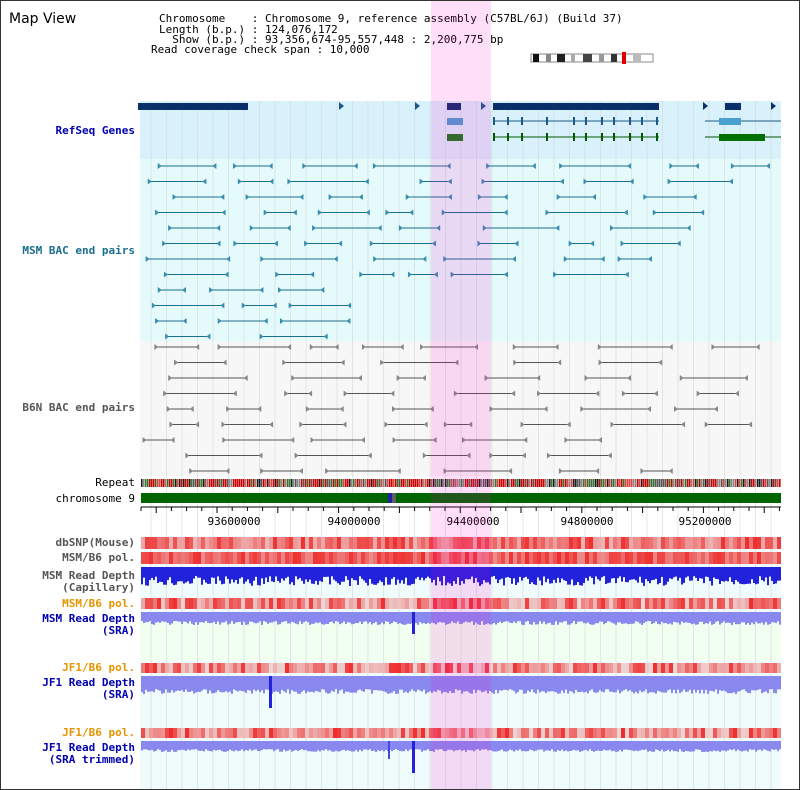 The width and height of the screenshot is (800, 790). What do you see at coordinates (98, 667) in the screenshot?
I see `label-jf1-b6-pol: JF1/B6 pol.` at bounding box center [98, 667].